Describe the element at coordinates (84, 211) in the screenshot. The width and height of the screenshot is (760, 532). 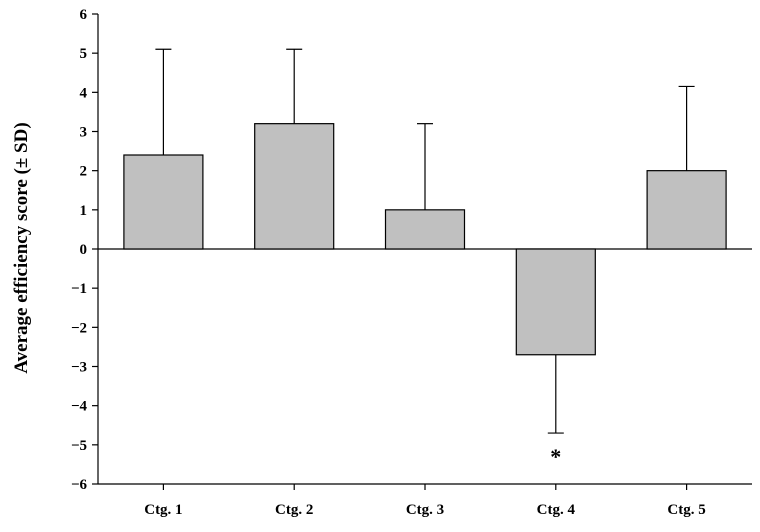
I see `y-tick-label: 1` at that location.